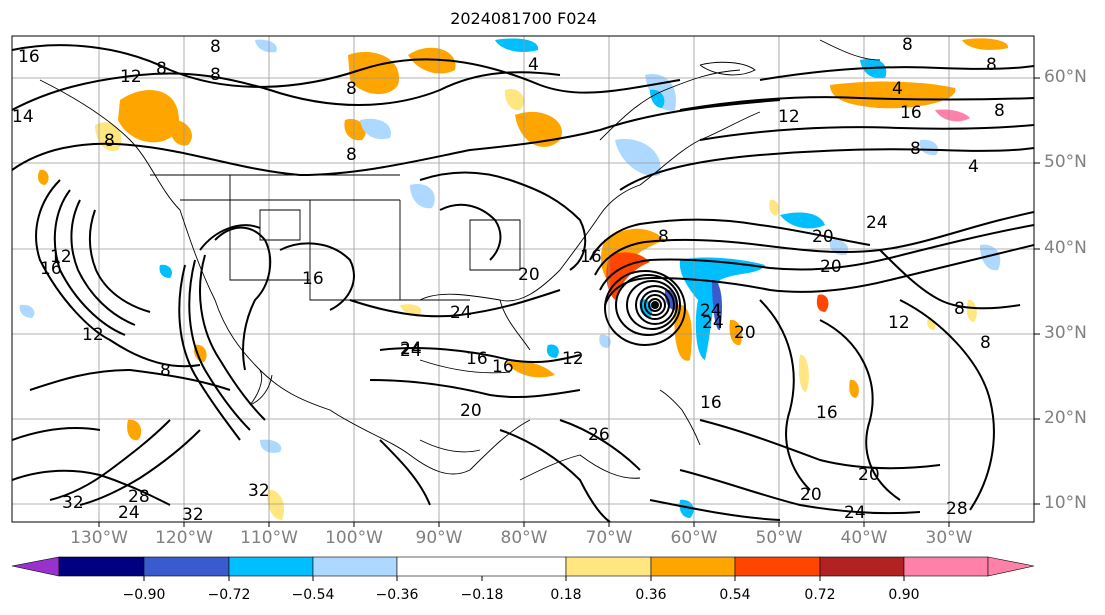 The width and height of the screenshot is (1105, 615). What do you see at coordinates (949, 538) in the screenshot?
I see `lon-label: 30°W` at bounding box center [949, 538].